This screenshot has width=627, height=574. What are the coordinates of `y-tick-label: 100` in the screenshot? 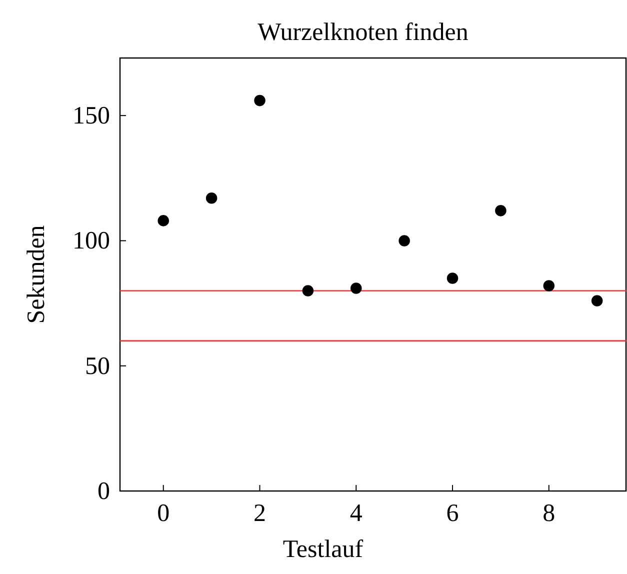 It's located at (91, 241).